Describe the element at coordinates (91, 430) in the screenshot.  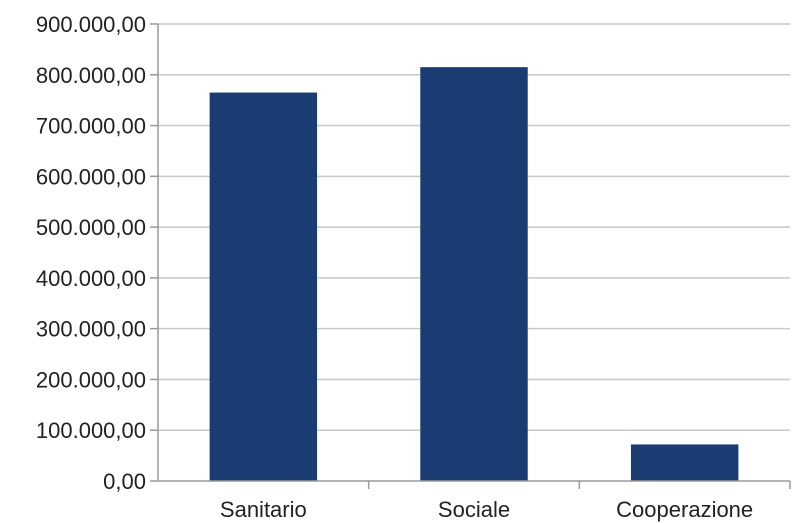
I see `y-tick-label: 100.000,00` at that location.